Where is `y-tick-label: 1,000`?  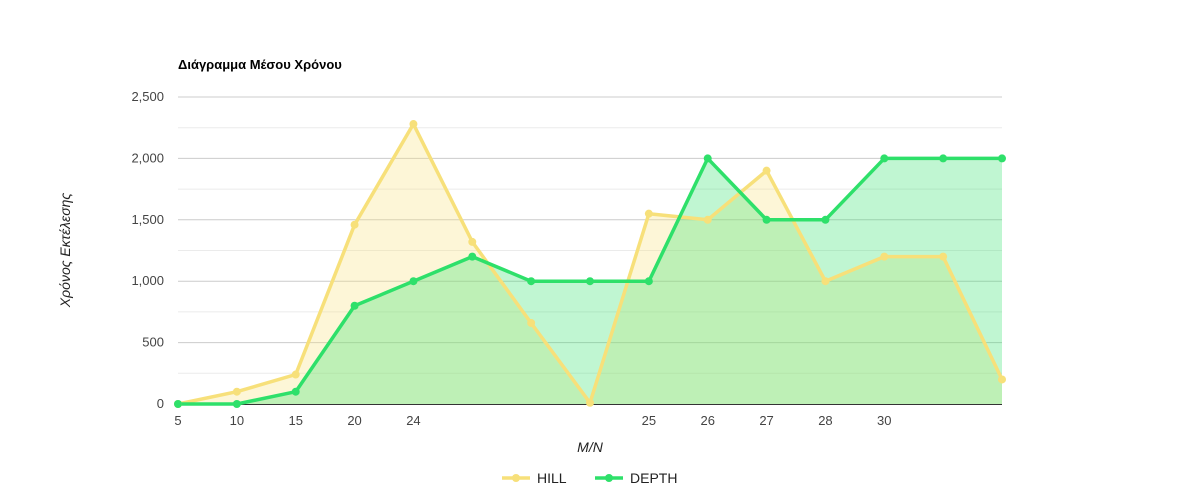 y-tick-label: 1,000 is located at coordinates (147, 280).